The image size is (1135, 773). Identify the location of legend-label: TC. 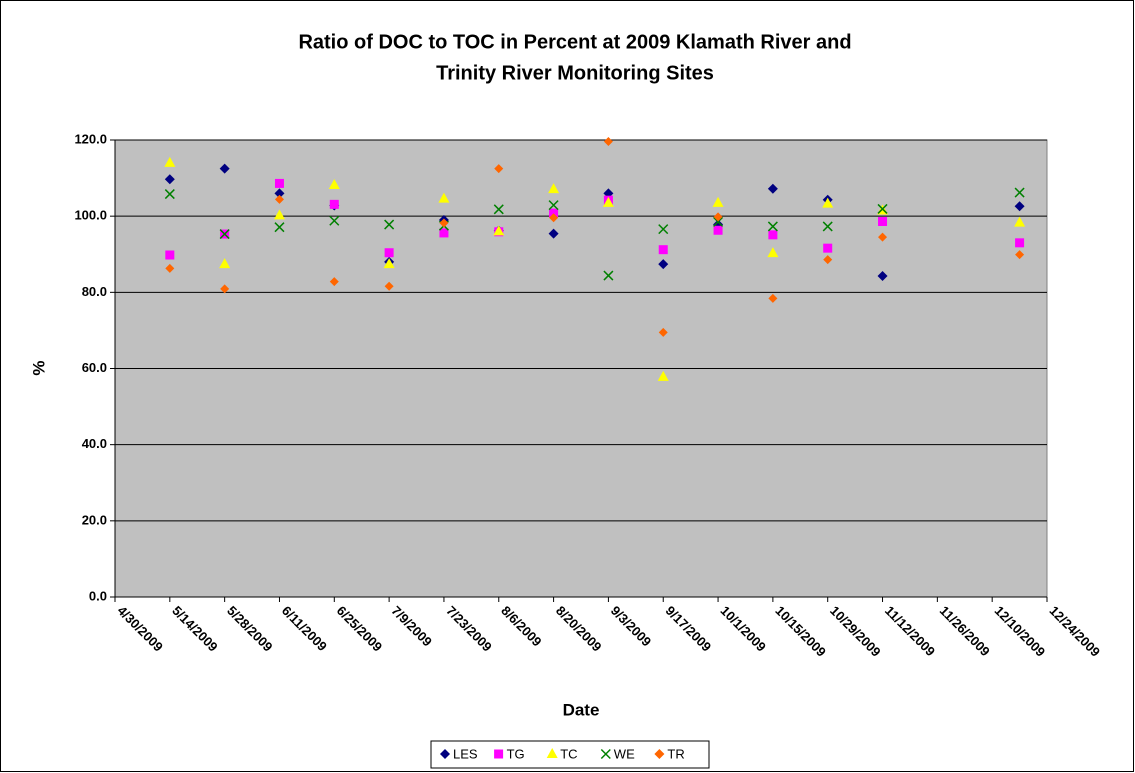
(568, 753).